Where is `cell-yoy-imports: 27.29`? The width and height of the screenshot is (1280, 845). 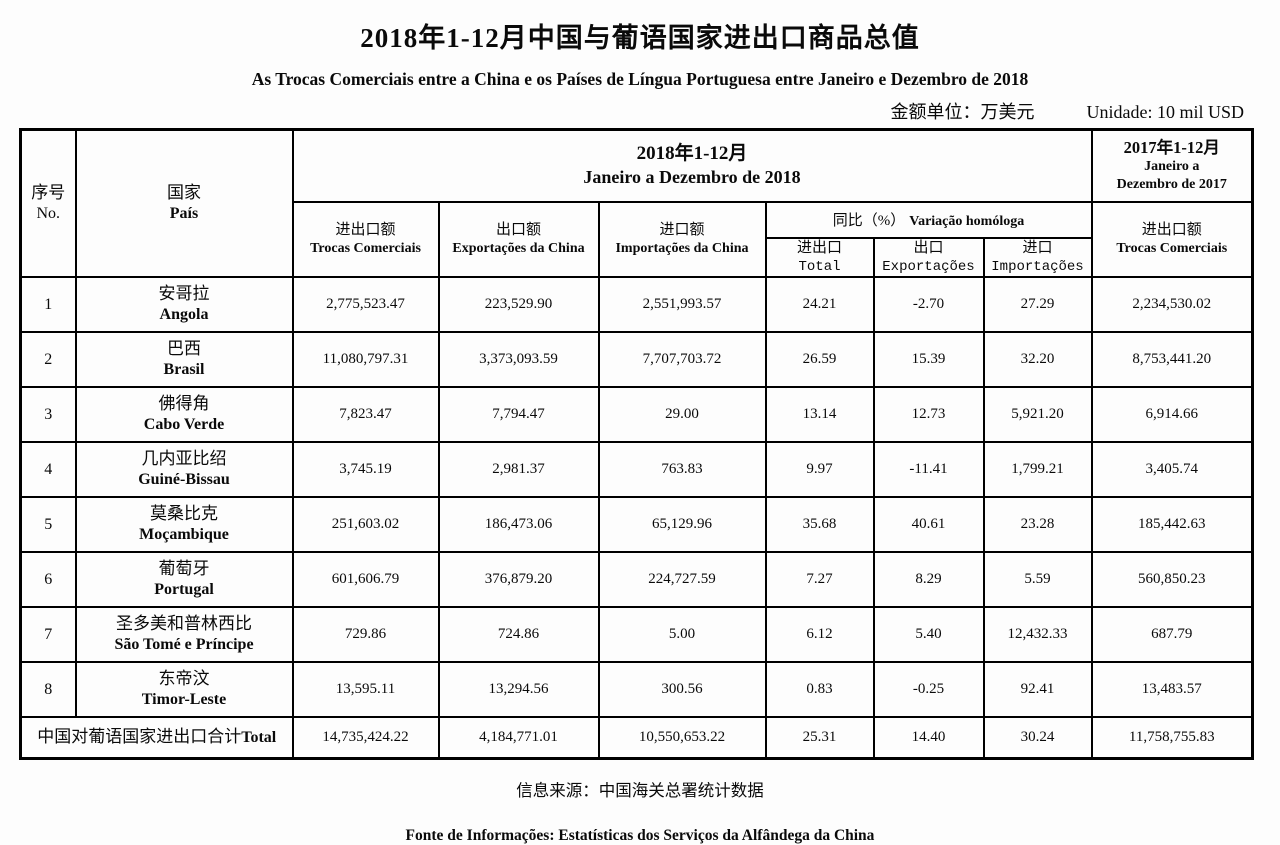
cell-yoy-imports: 27.29 is located at coordinates (1037, 305).